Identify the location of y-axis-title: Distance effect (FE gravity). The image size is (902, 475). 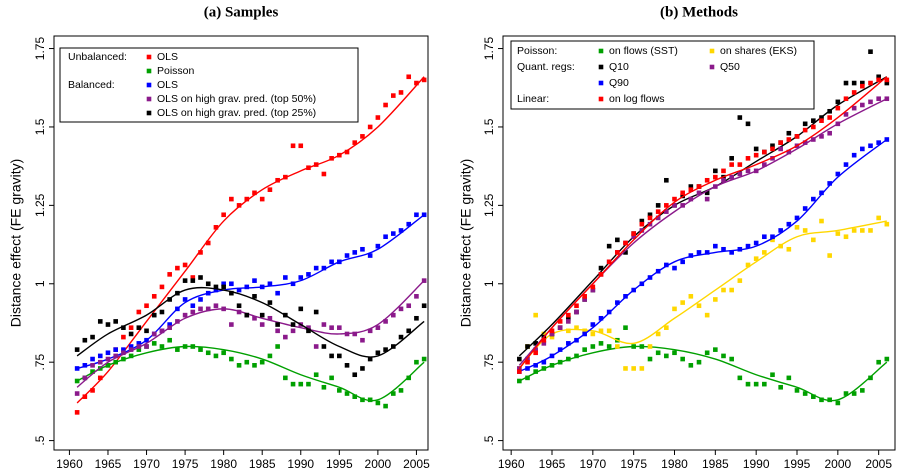
(16, 243).